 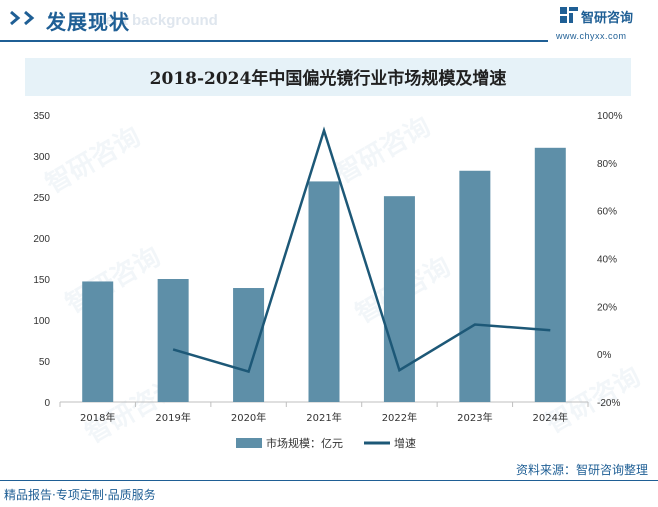 I want to click on header-watermark-text: ment background, so click(x=155, y=20).